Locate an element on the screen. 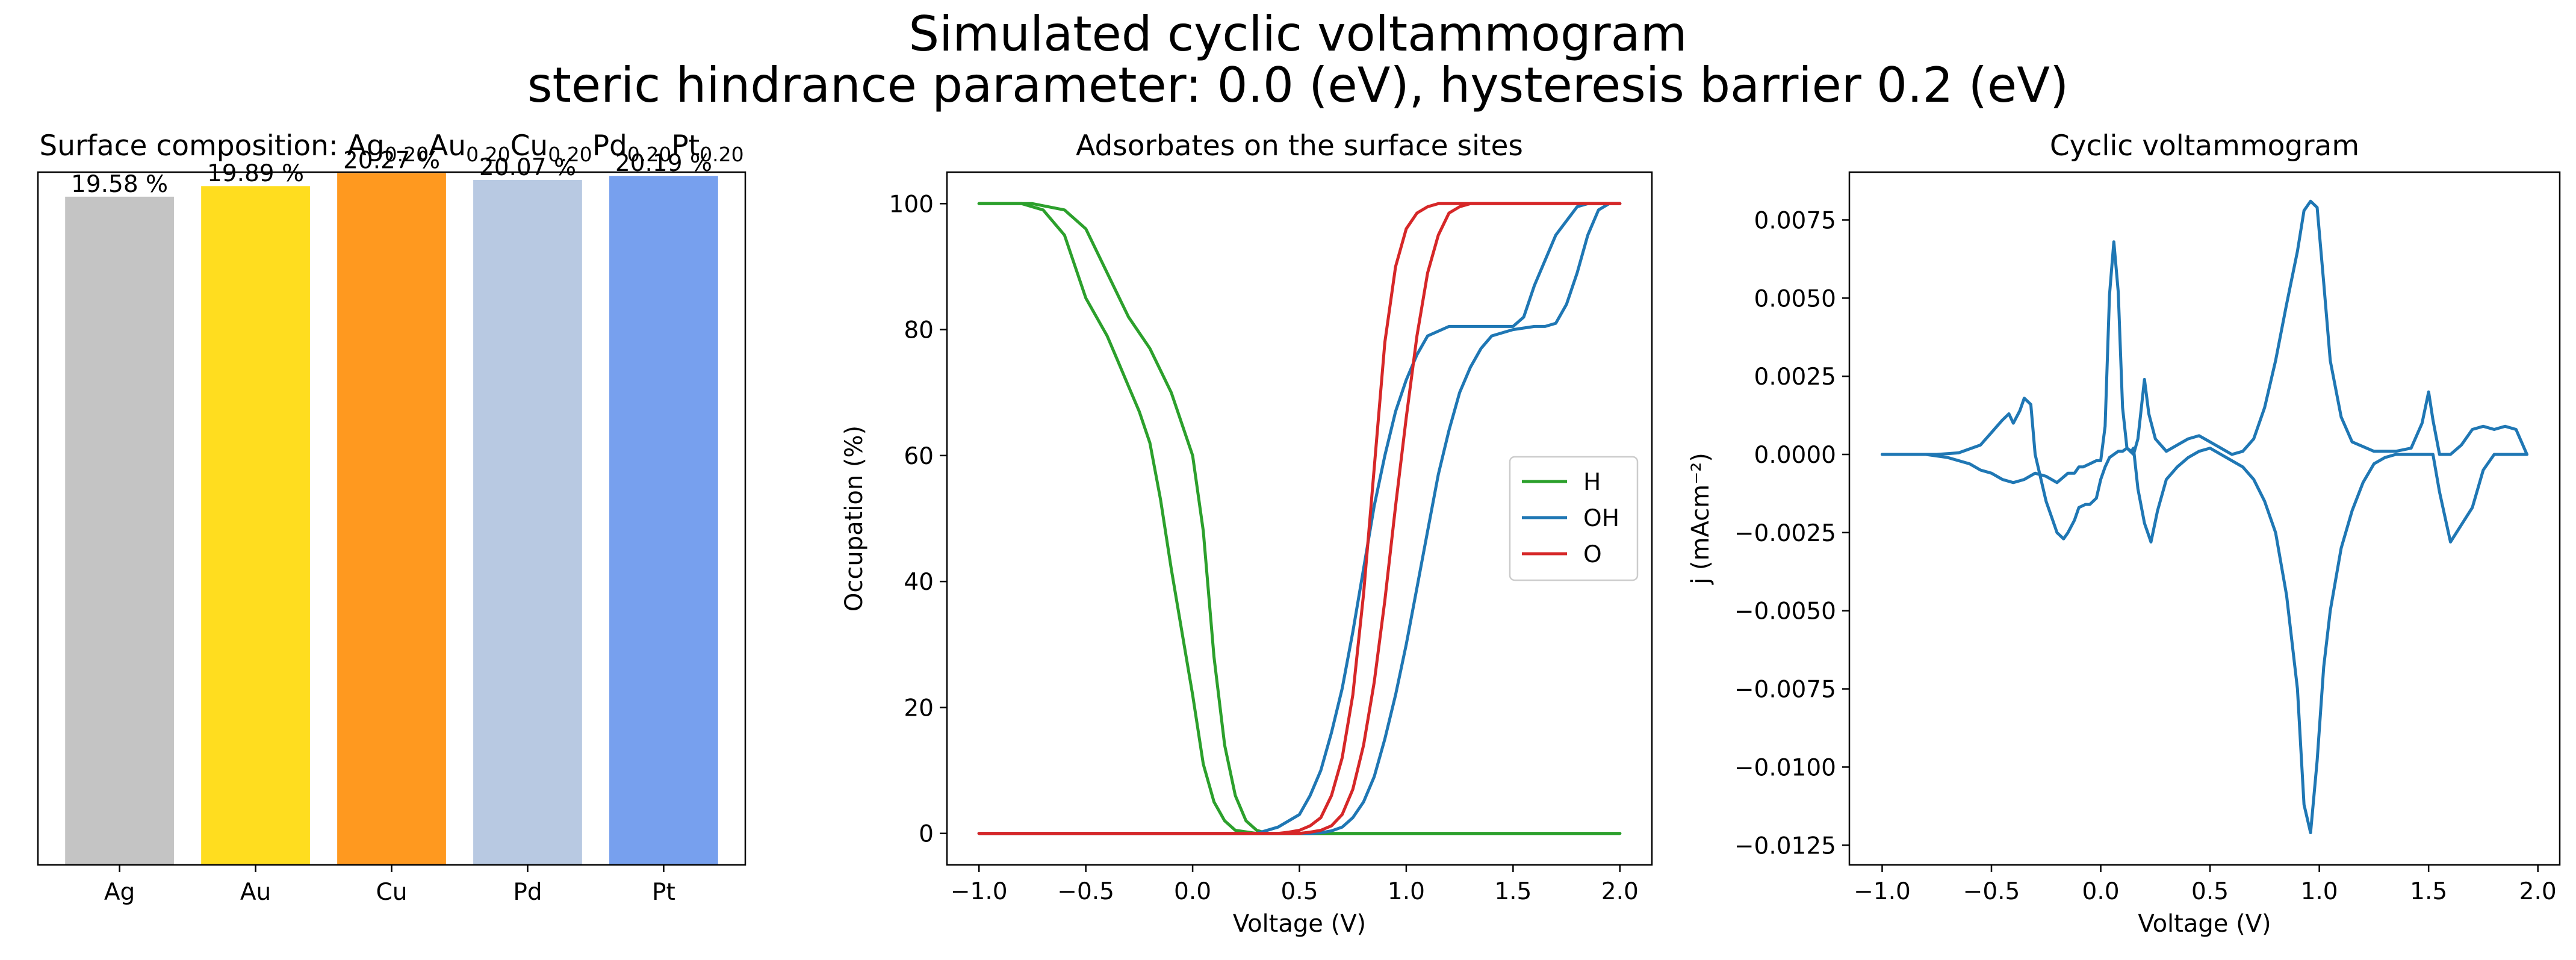  bar-pd is located at coordinates (527, 522).